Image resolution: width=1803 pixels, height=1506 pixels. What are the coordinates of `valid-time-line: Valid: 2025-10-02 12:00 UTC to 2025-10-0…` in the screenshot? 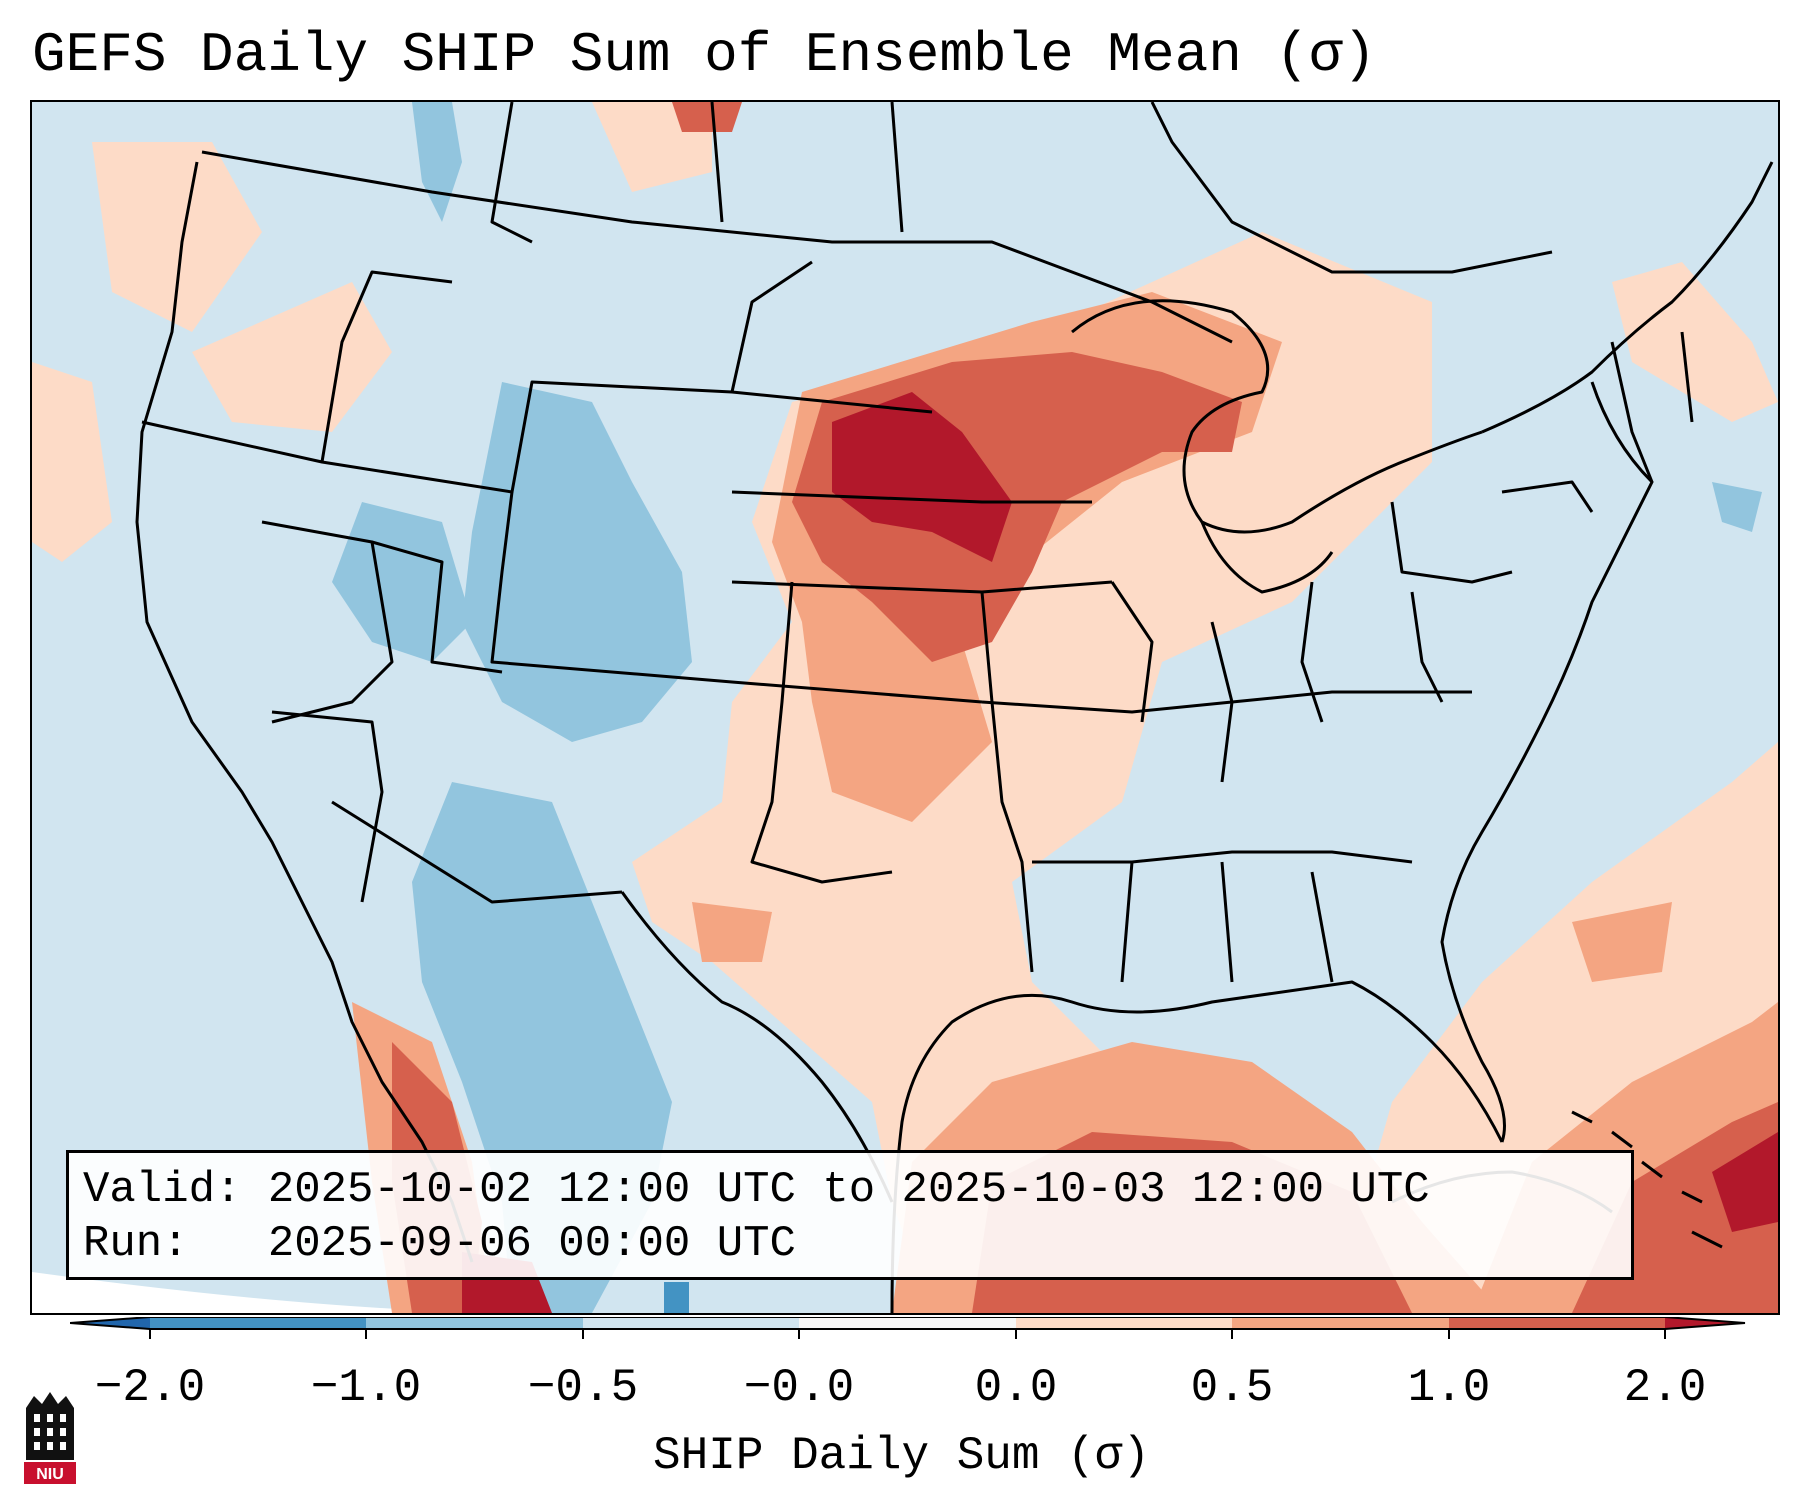 It's located at (850, 1190).